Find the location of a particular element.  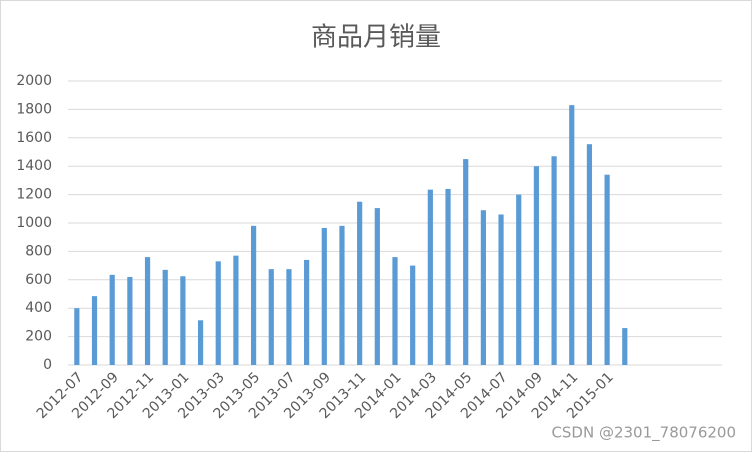

watermark: CSDN @2301_78076200 is located at coordinates (643, 433).